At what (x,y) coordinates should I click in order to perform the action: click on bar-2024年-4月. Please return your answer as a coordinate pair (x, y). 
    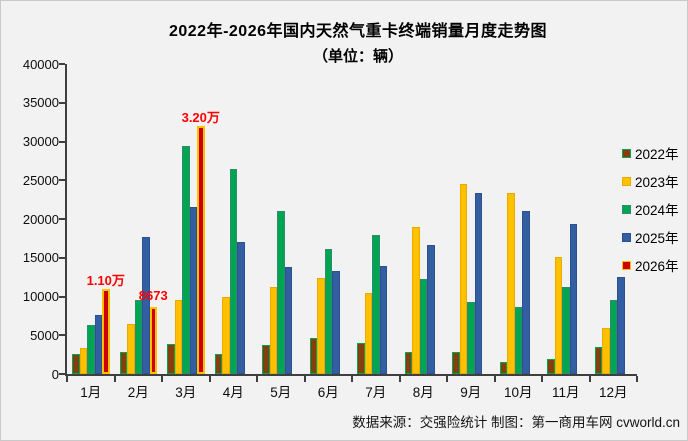
    Looking at the image, I should click on (233, 271).